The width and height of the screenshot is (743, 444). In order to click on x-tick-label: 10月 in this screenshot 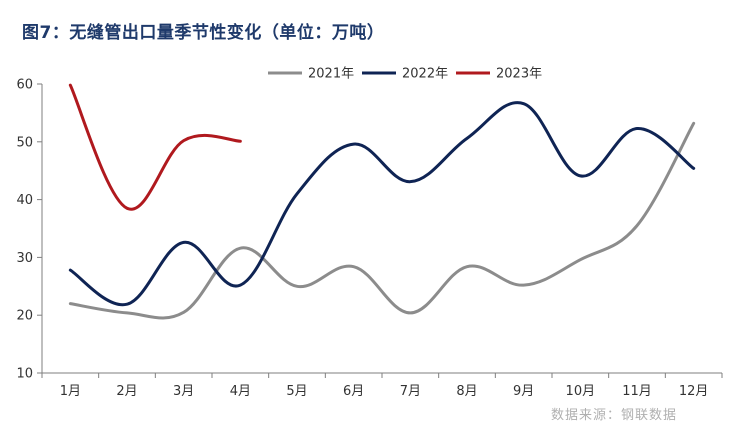, I will do `click(581, 391)`.